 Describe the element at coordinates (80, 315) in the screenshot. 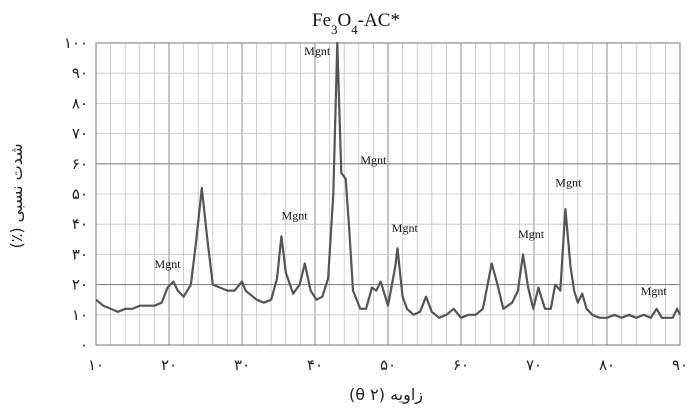

I see `y-tick-label: ۱۰` at that location.